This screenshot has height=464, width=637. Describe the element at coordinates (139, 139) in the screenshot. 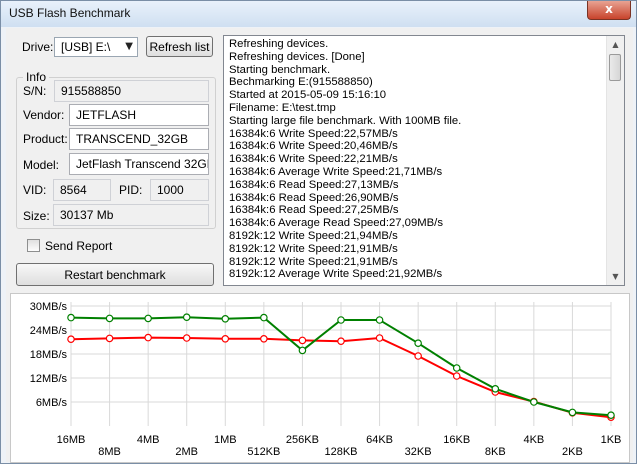

I see `product-field: TRANSCEND_32GB` at that location.